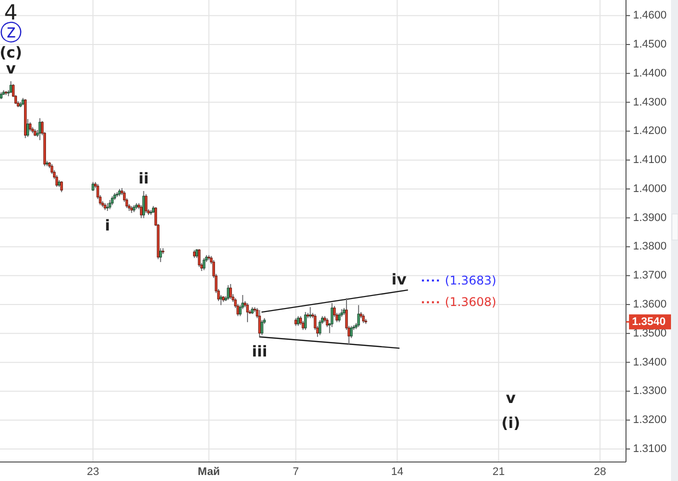 Image resolution: width=678 pixels, height=481 pixels. I want to click on x-tick-label: 7, so click(295, 472).